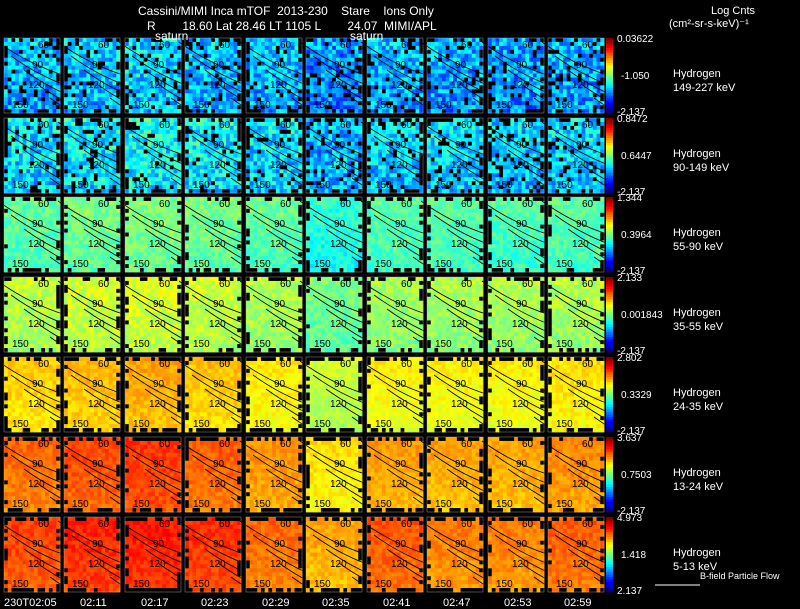  Describe the element at coordinates (57, 563) in the screenshot. I see `panel-r6-c0: 60 90 120 150` at that location.